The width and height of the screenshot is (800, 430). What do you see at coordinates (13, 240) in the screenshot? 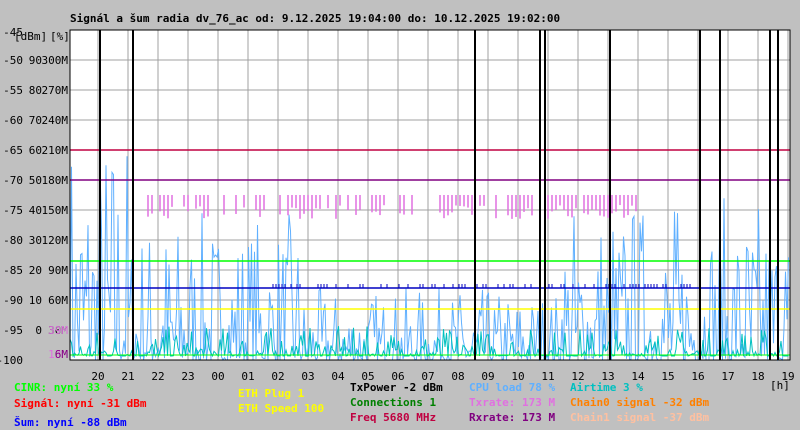
I see `y-tick-dbm: -80` at bounding box center [13, 240].